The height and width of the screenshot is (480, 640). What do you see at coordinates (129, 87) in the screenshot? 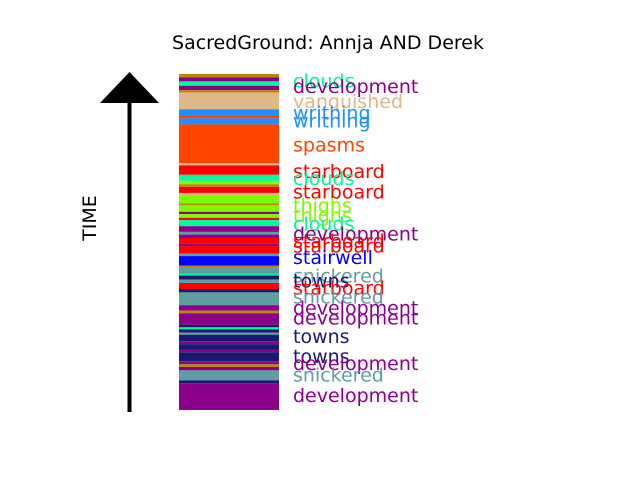
I see `time-arrow-head` at bounding box center [129, 87].